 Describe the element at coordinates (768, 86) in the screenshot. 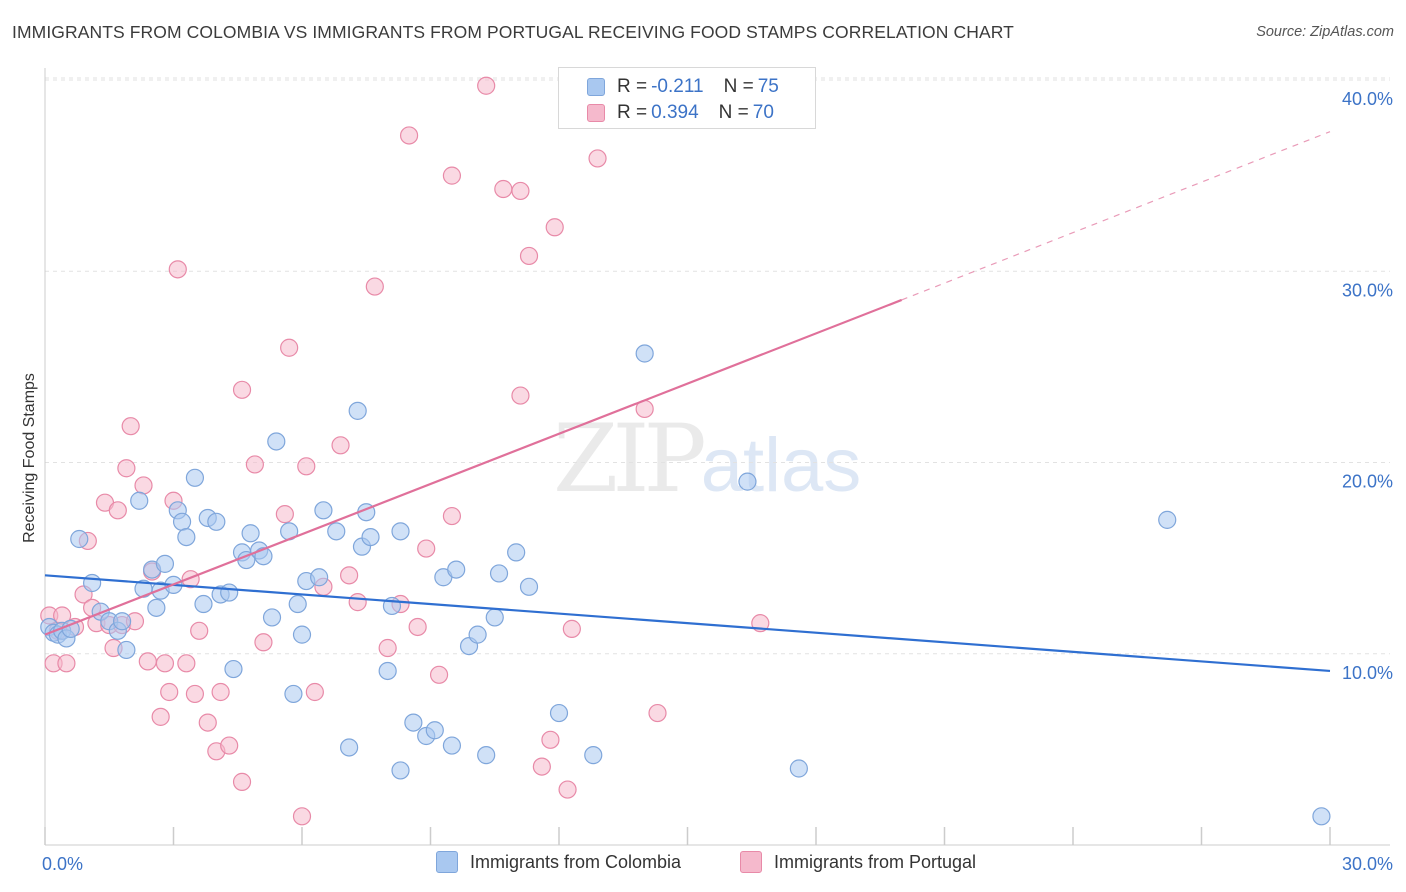

I see `legend-n-value: 75` at that location.